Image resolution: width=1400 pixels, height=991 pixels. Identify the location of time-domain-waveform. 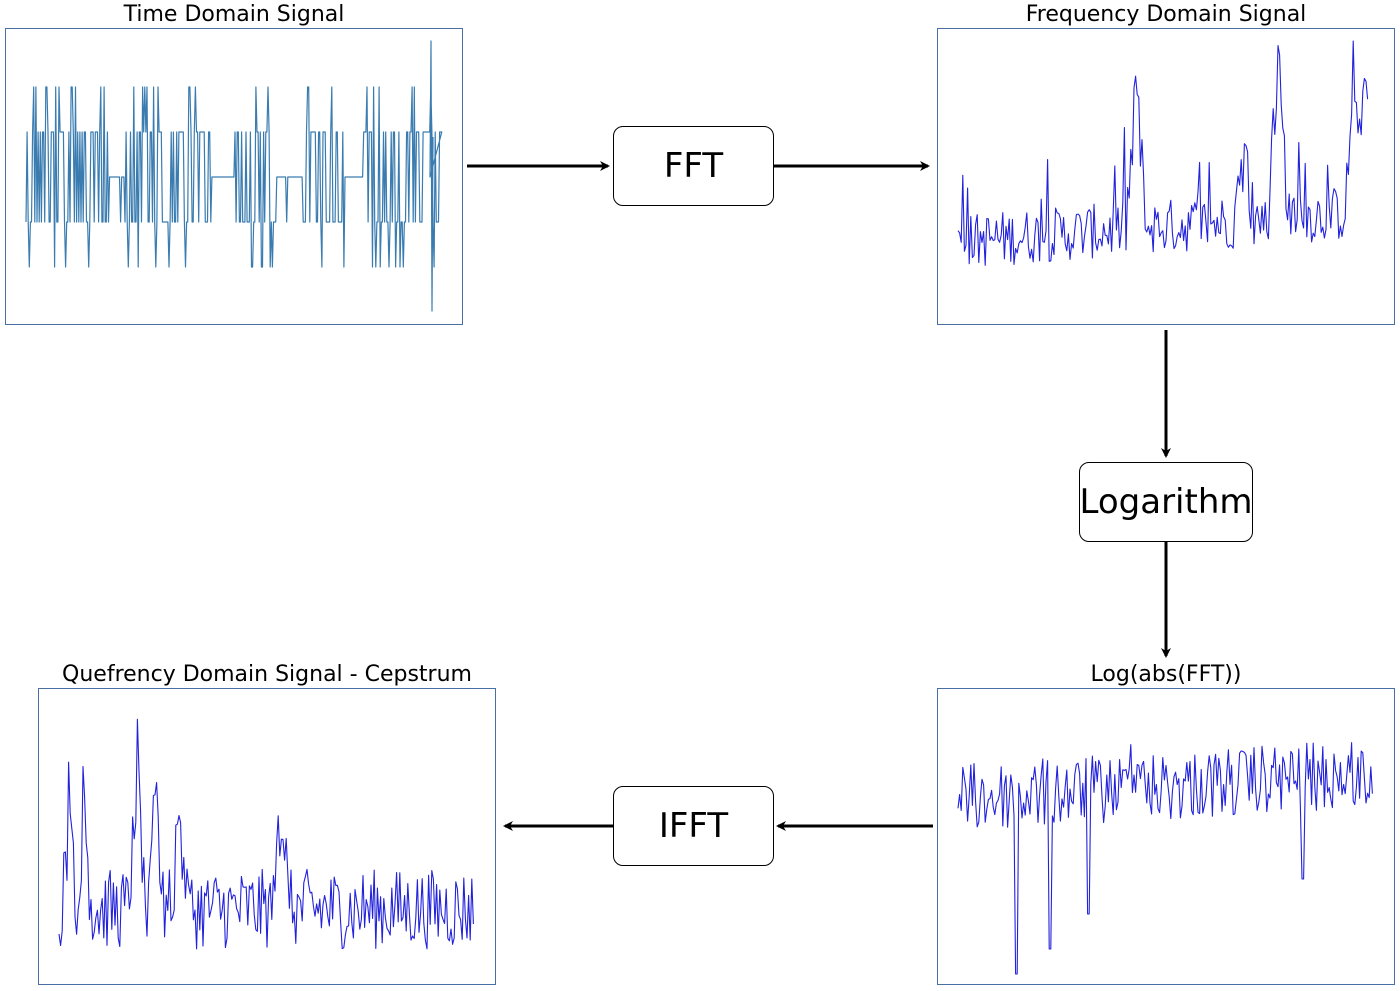
(234, 176).